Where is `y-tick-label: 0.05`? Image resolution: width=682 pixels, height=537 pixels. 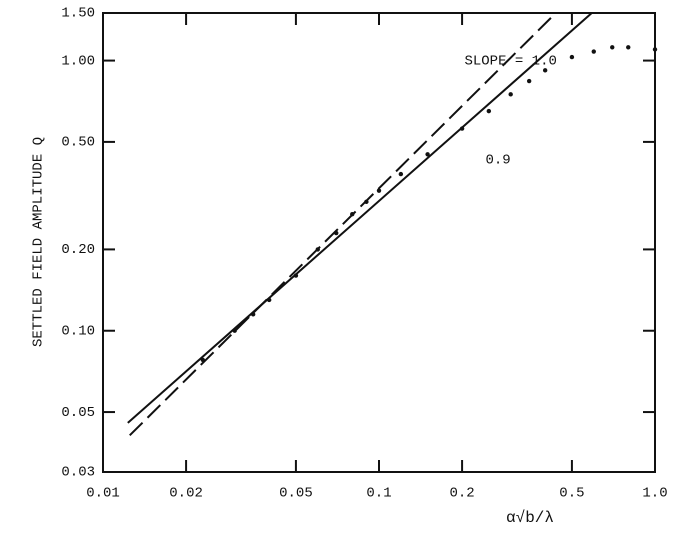 y-tick-label: 0.05 is located at coordinates (78, 413).